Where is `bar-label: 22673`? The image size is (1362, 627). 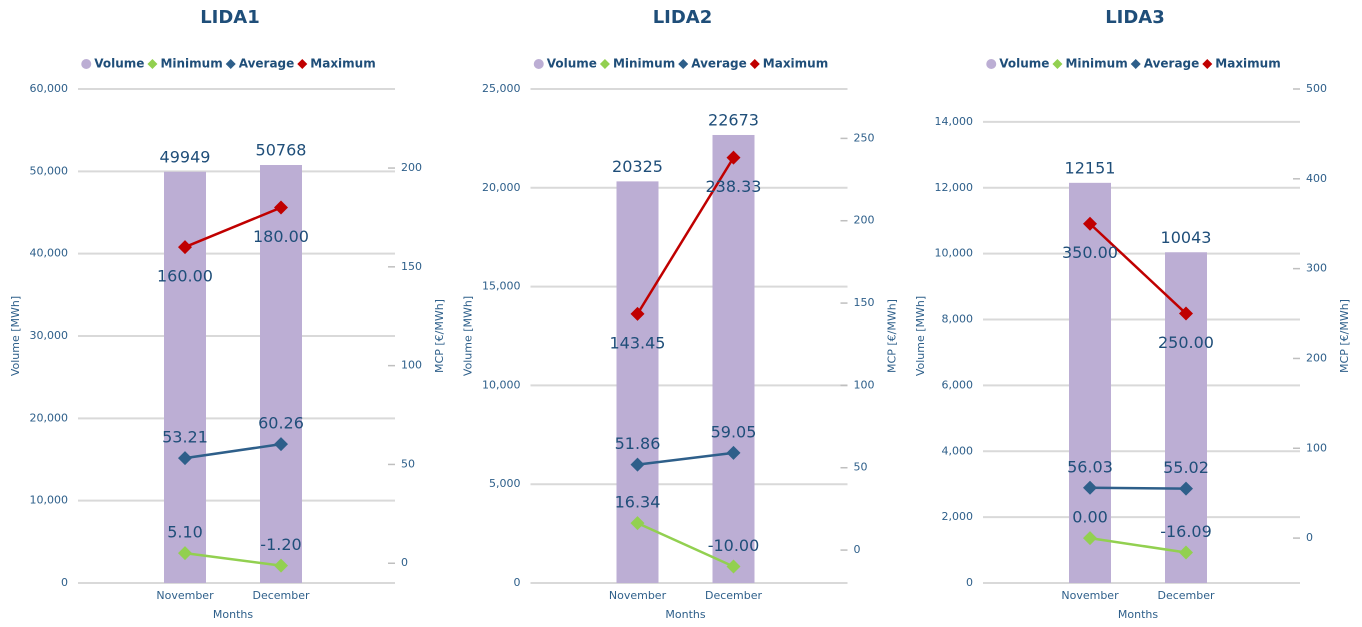 bar-label: 22673 is located at coordinates (733, 119).